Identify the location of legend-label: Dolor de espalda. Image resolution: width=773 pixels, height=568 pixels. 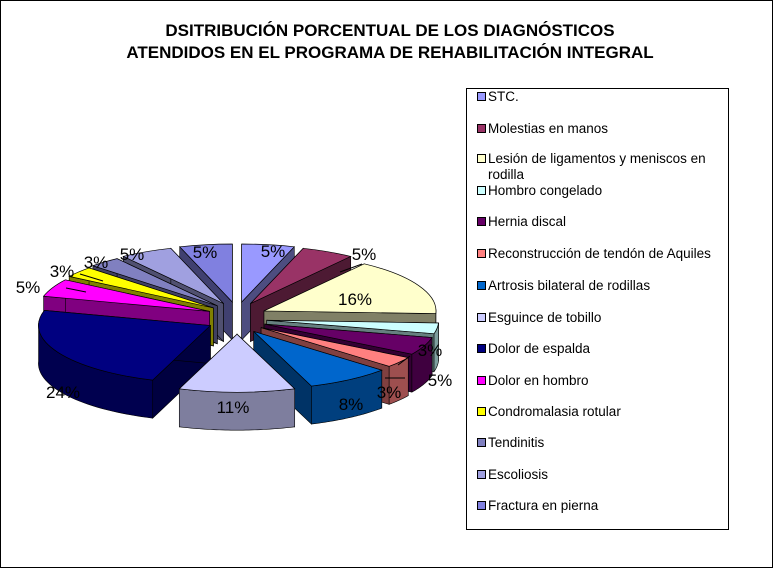
(539, 348).